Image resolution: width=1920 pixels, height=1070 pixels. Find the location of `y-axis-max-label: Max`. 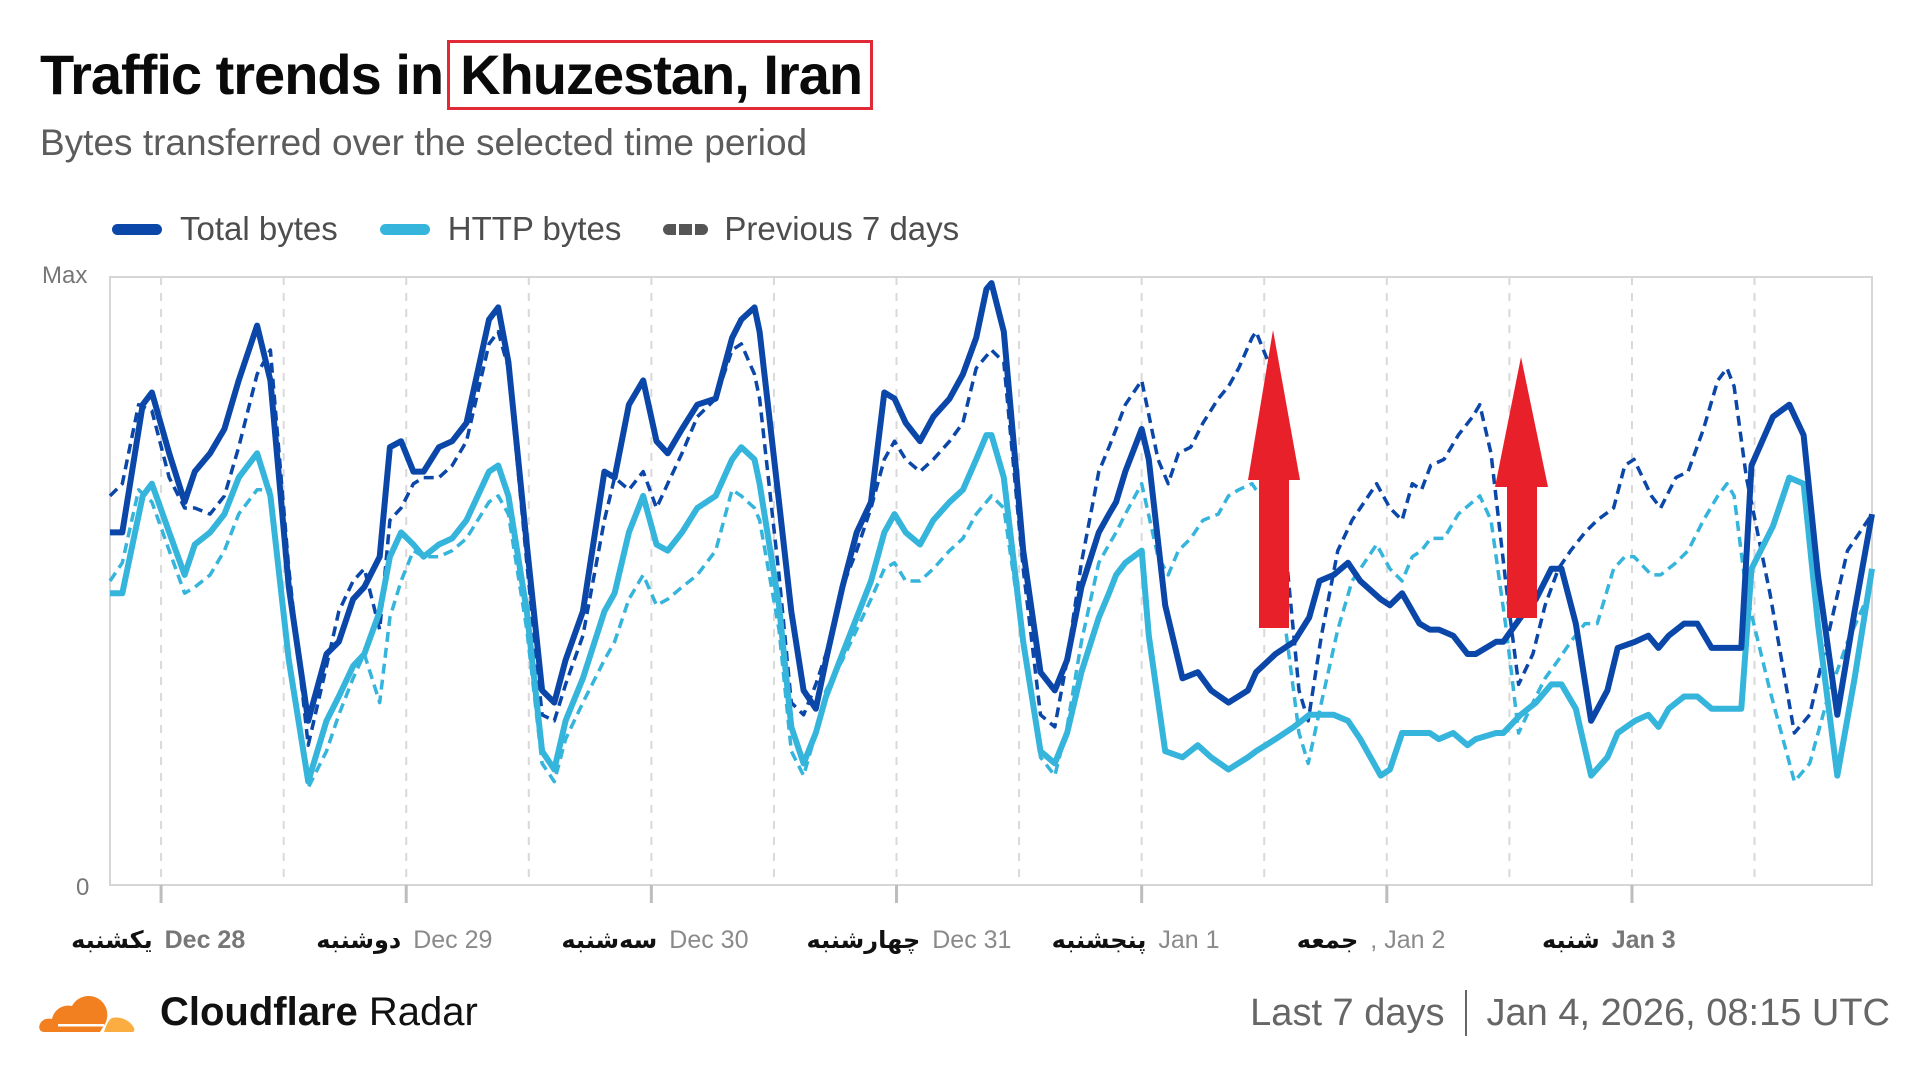

y-axis-max-label: Max is located at coordinates (65, 275).